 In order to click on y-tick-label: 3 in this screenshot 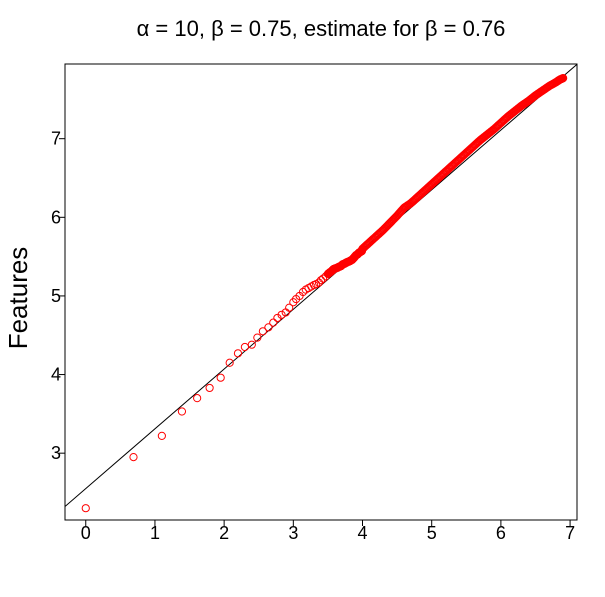, I will do `click(56, 453)`.